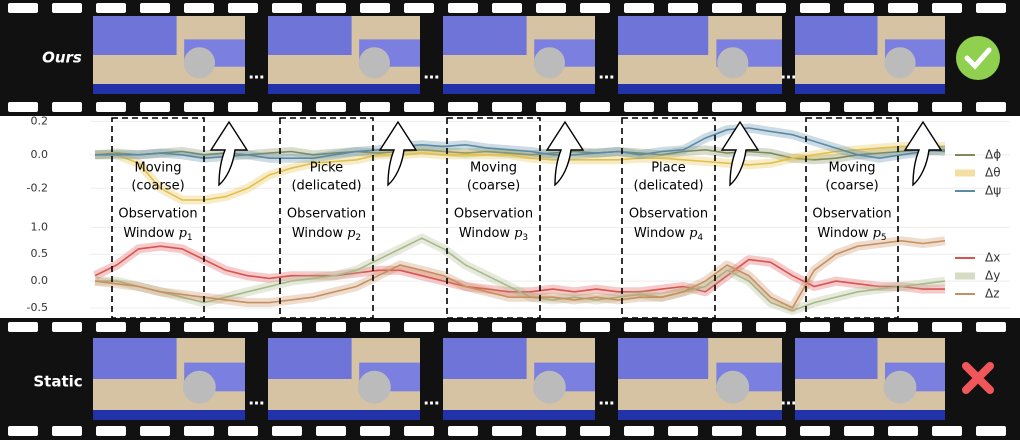  I want to click on window-label: Window p4, so click(669, 234).